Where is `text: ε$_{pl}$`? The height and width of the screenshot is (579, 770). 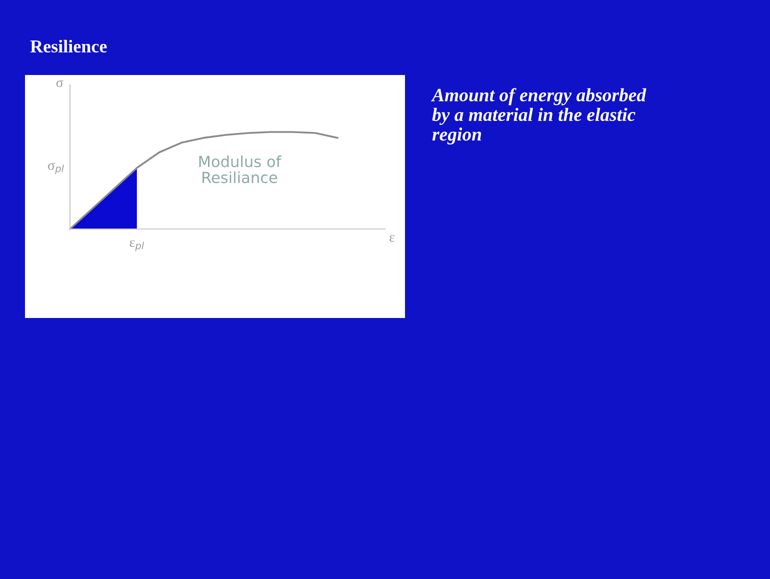
text: ε$_{pl}$ is located at coordinates (137, 246).